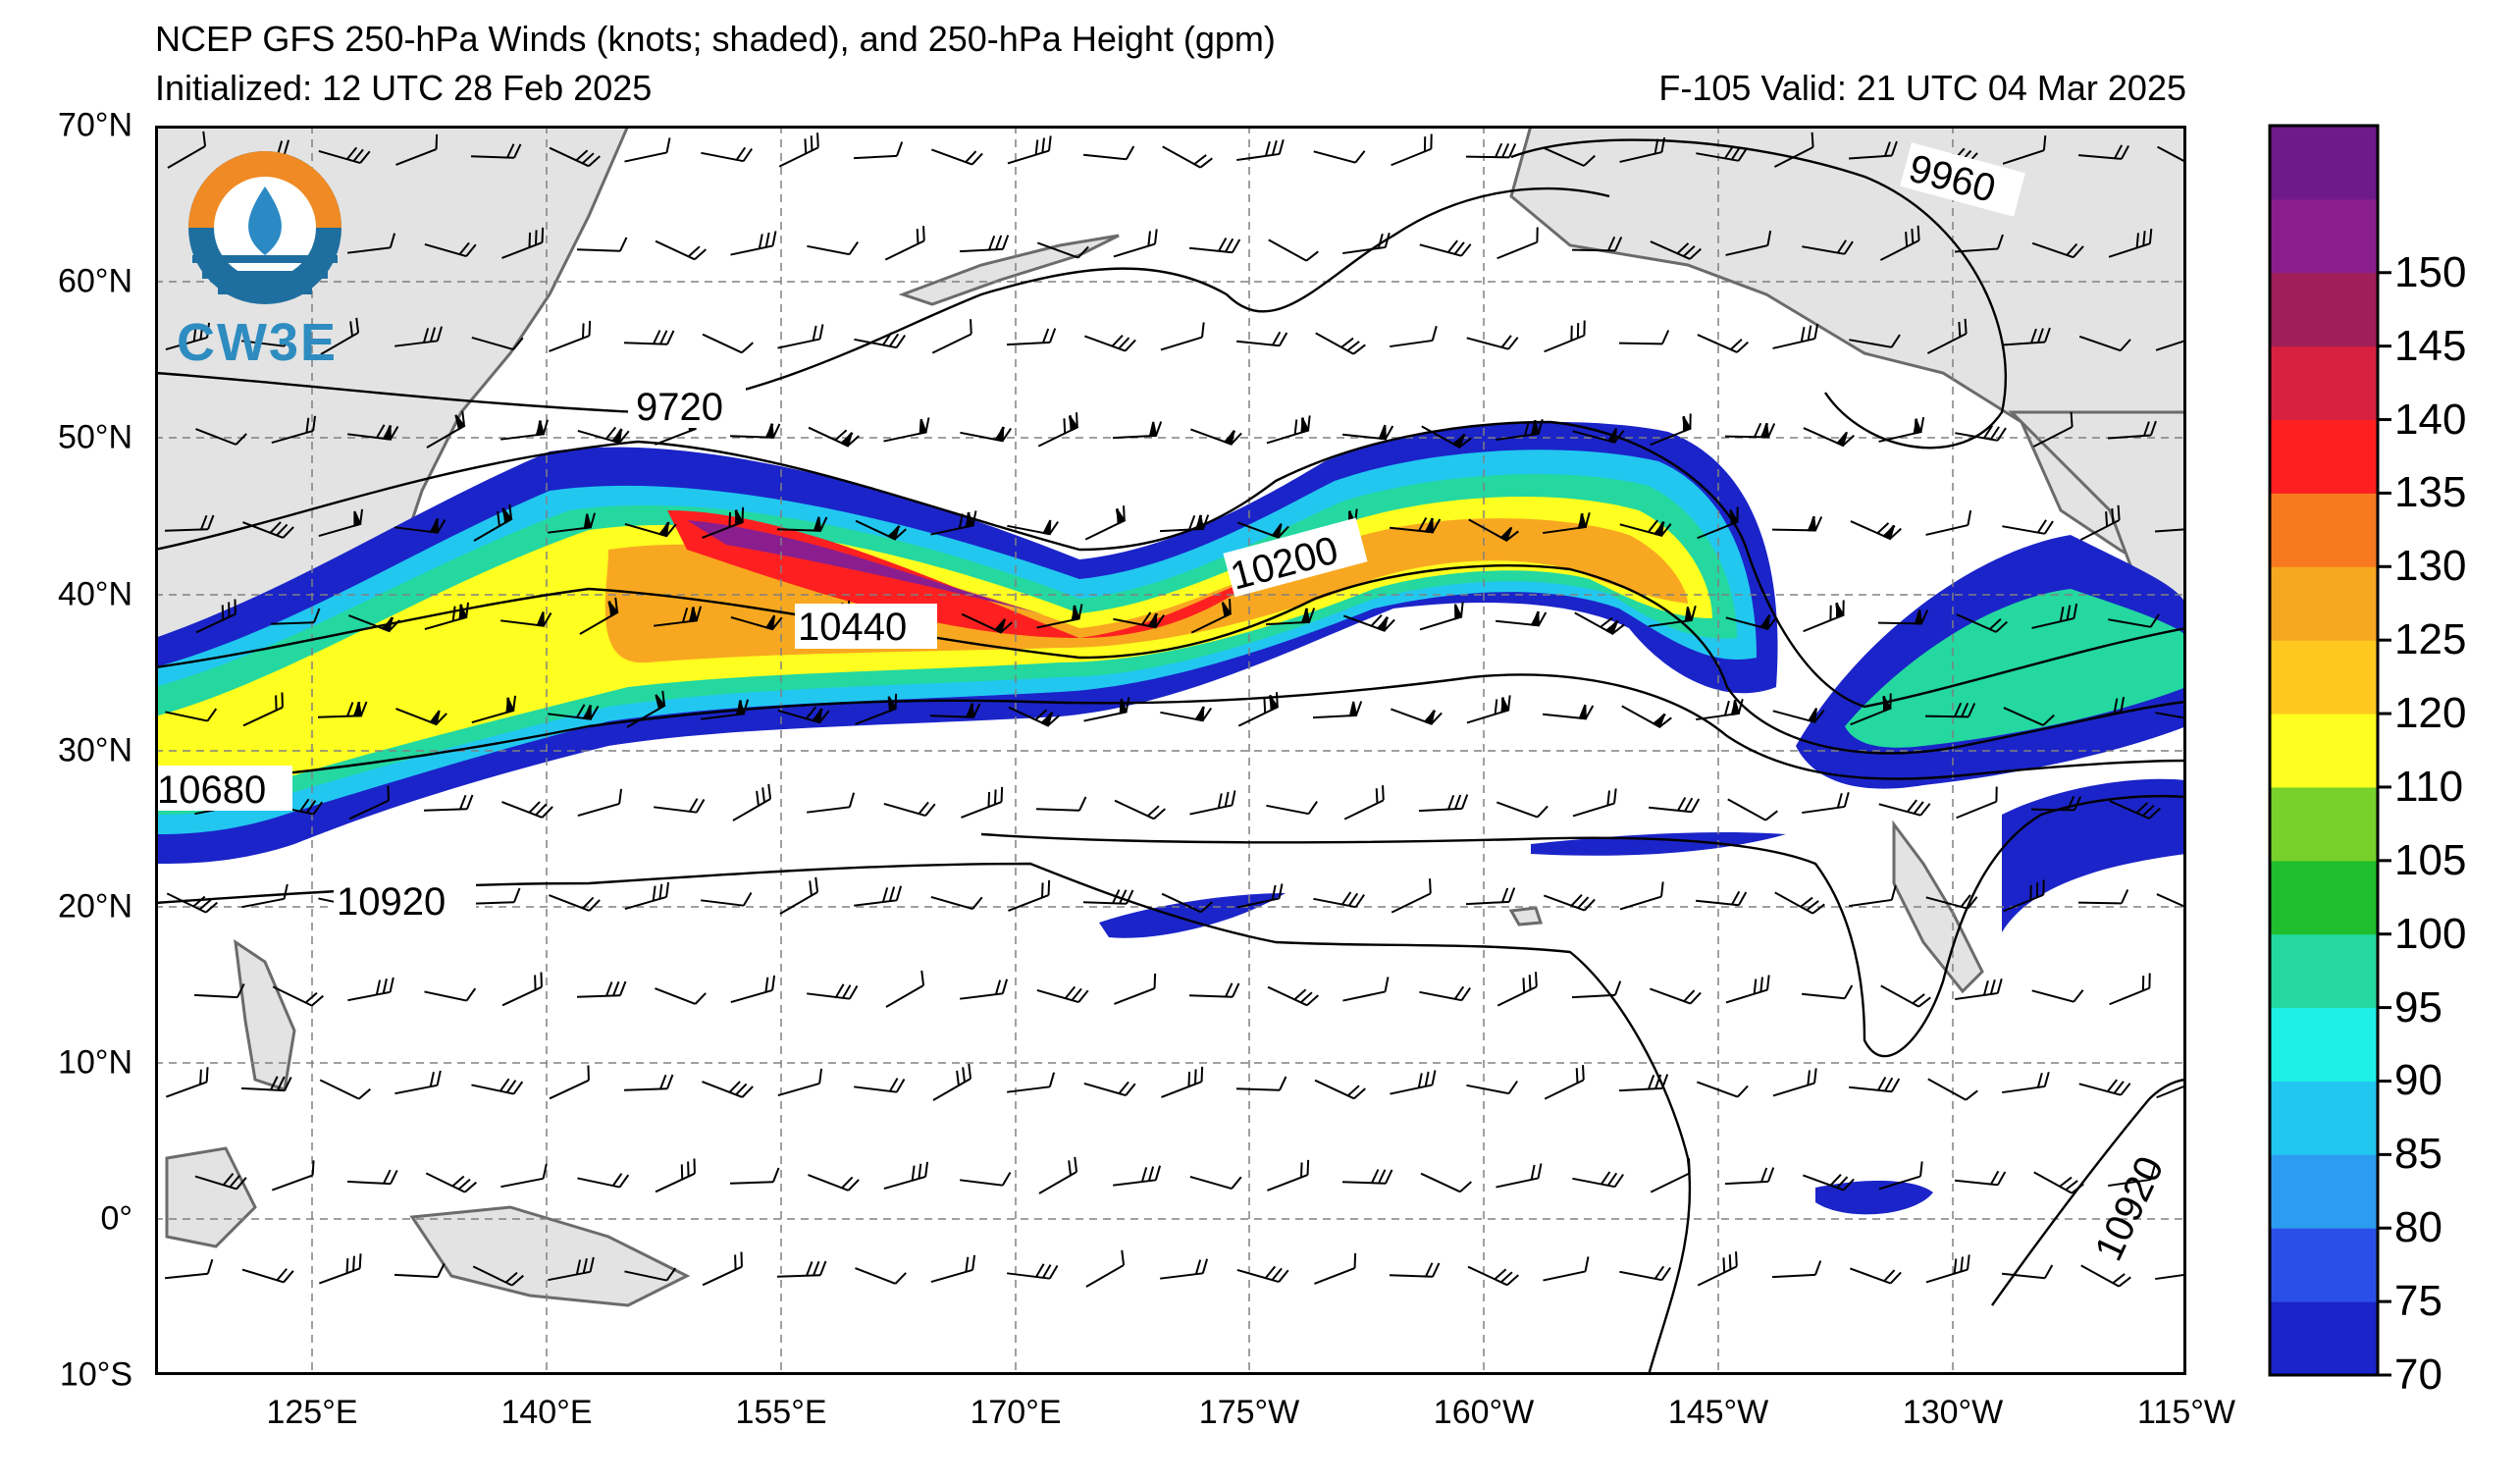  What do you see at coordinates (1953, 1412) in the screenshot?
I see `lon-label-130w: 130°W` at bounding box center [1953, 1412].